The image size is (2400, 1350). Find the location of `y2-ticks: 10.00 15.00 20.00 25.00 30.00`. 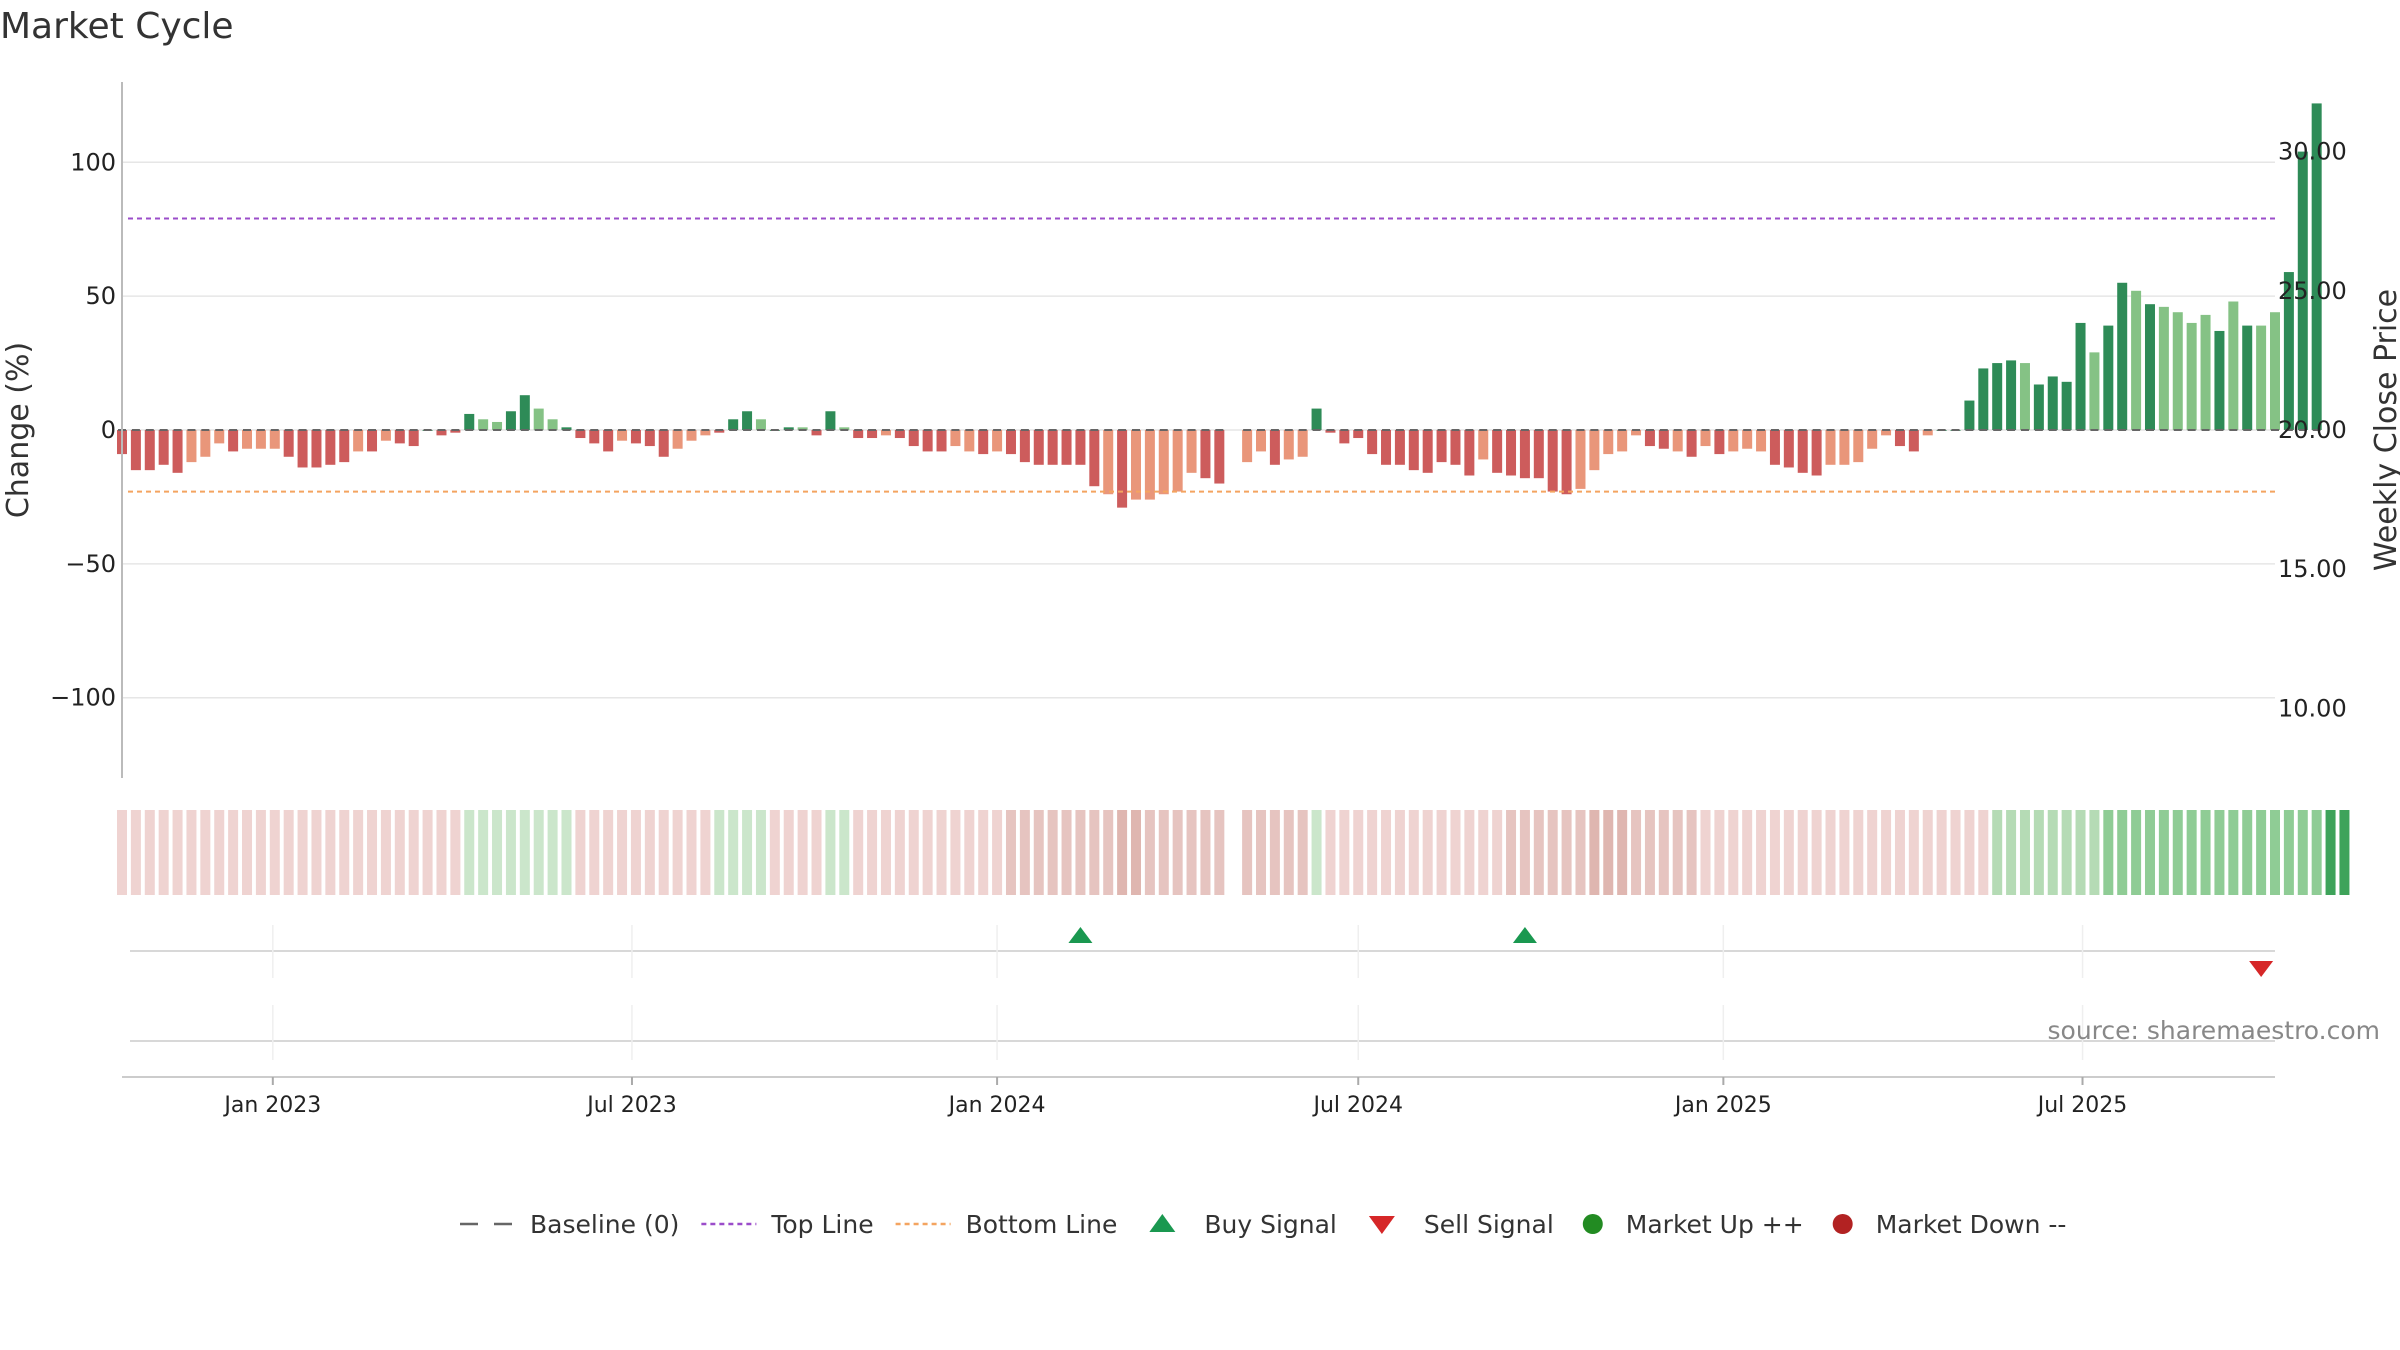

y2-ticks: 10.00 15.00 20.00 25.00 30.00 is located at coordinates (2312, 430).